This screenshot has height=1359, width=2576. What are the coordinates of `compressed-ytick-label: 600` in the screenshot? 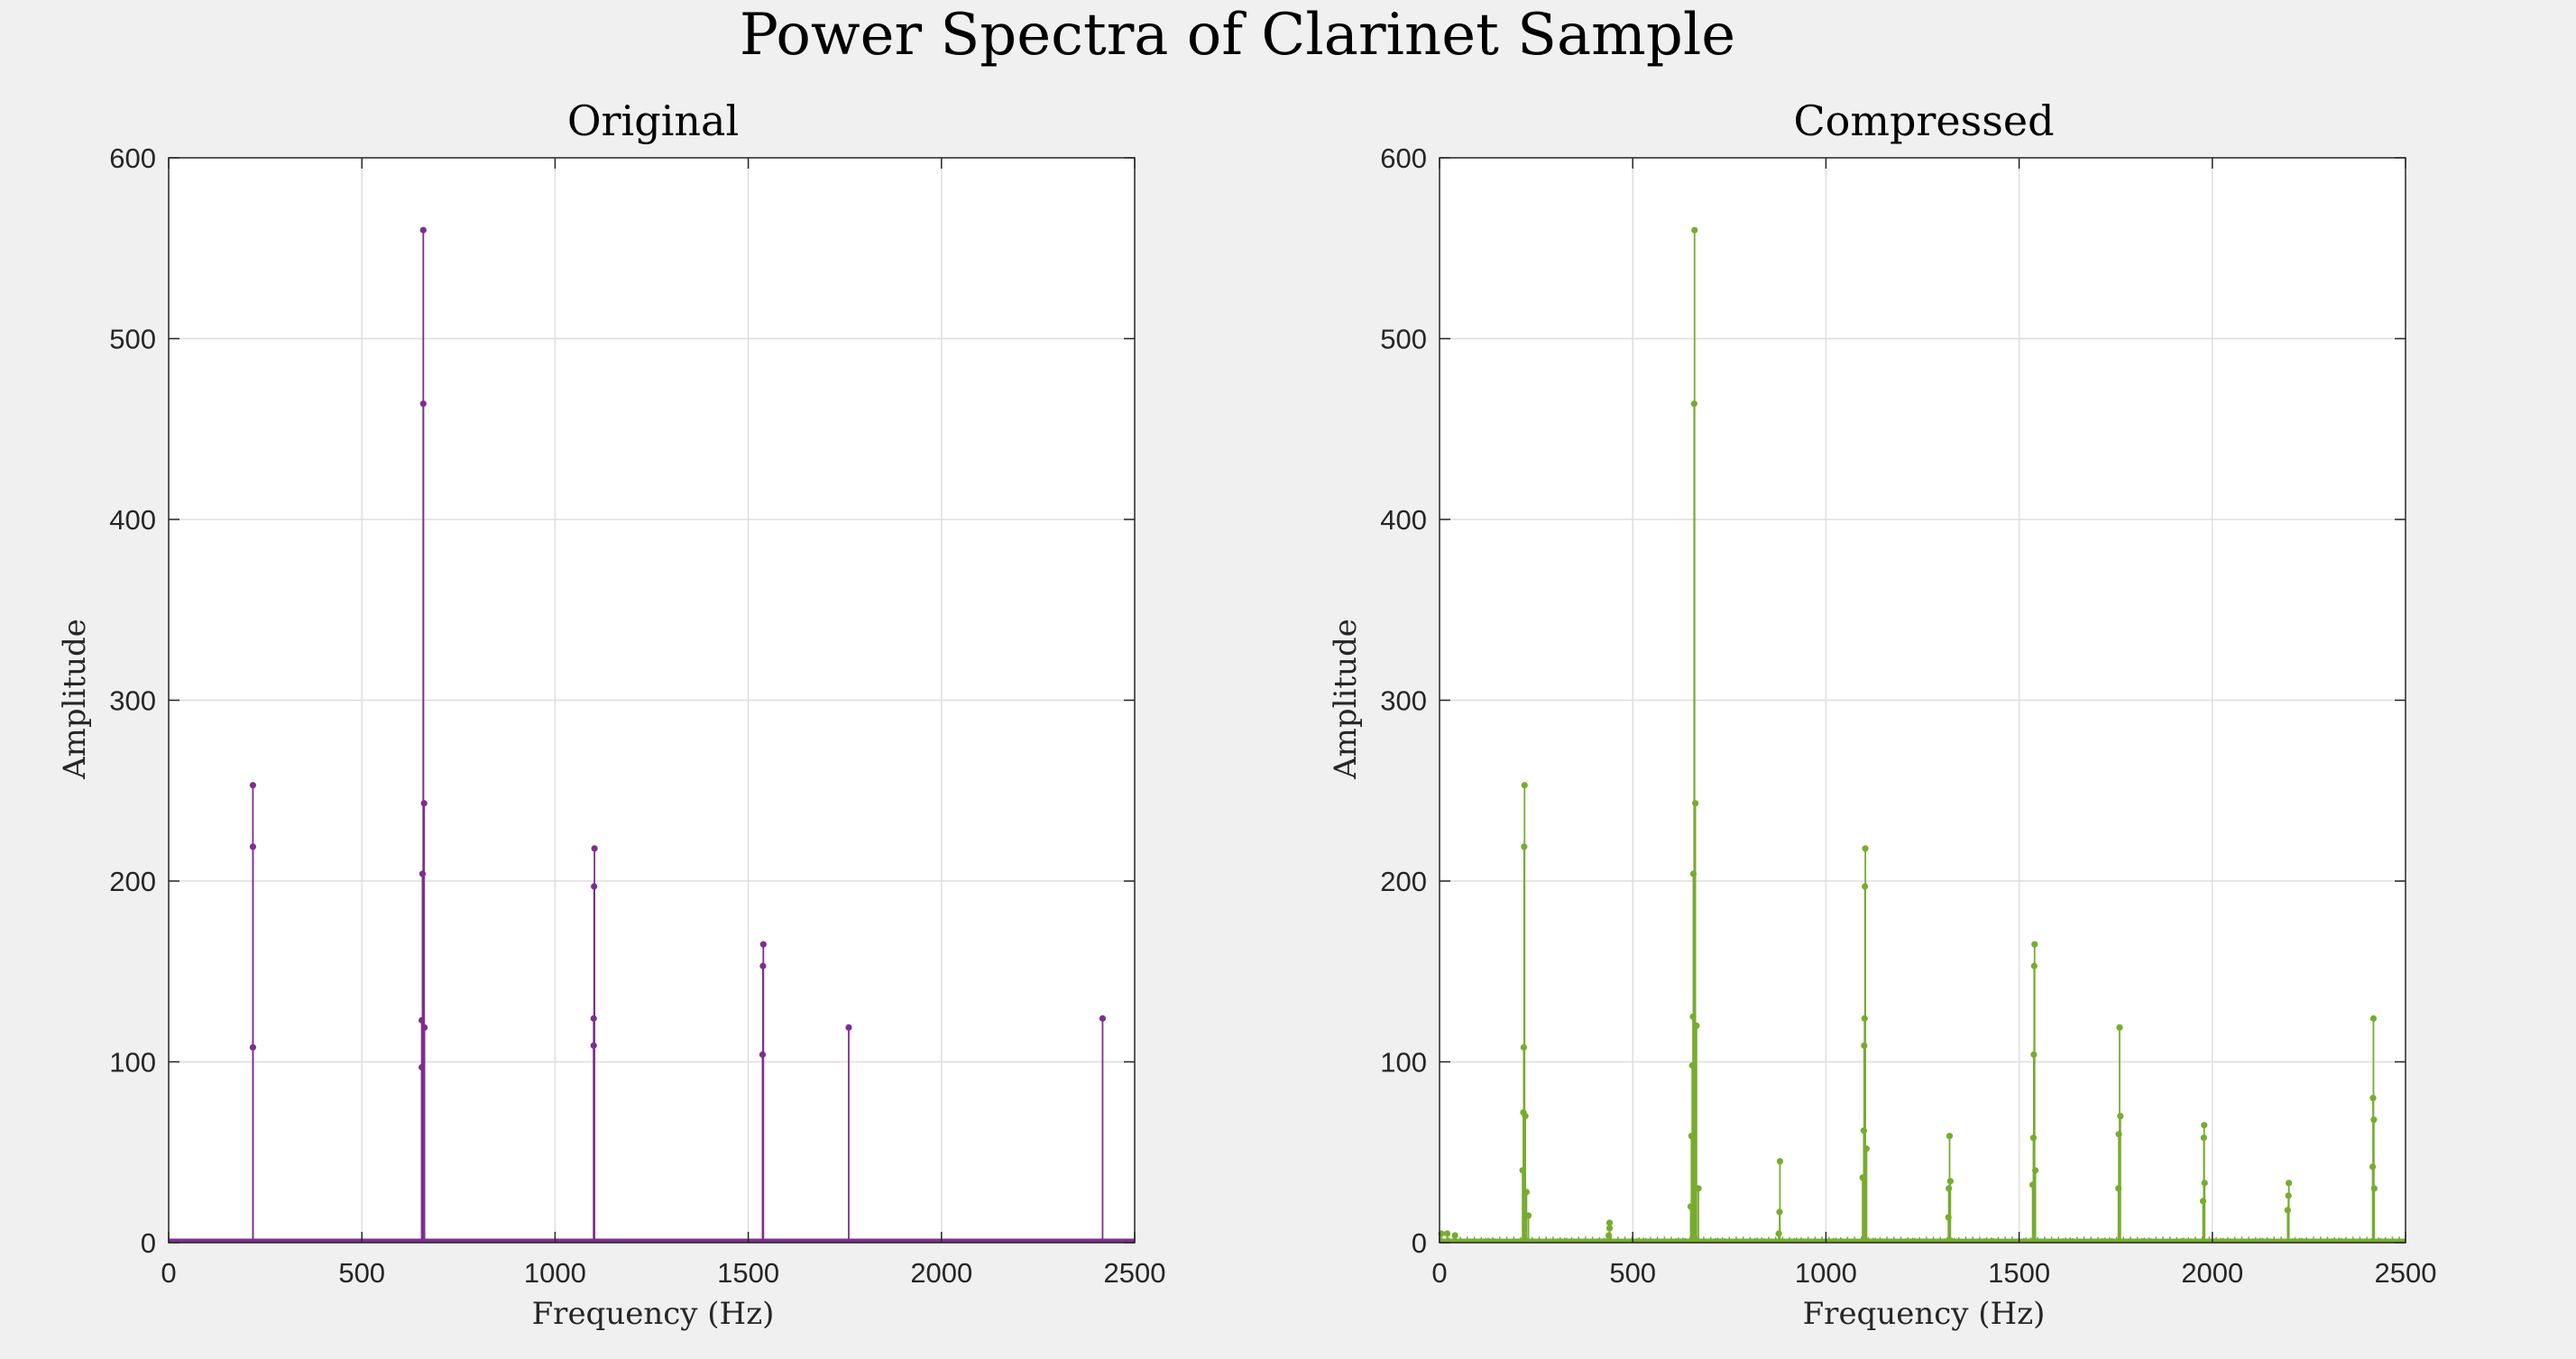 It's located at (1403, 158).